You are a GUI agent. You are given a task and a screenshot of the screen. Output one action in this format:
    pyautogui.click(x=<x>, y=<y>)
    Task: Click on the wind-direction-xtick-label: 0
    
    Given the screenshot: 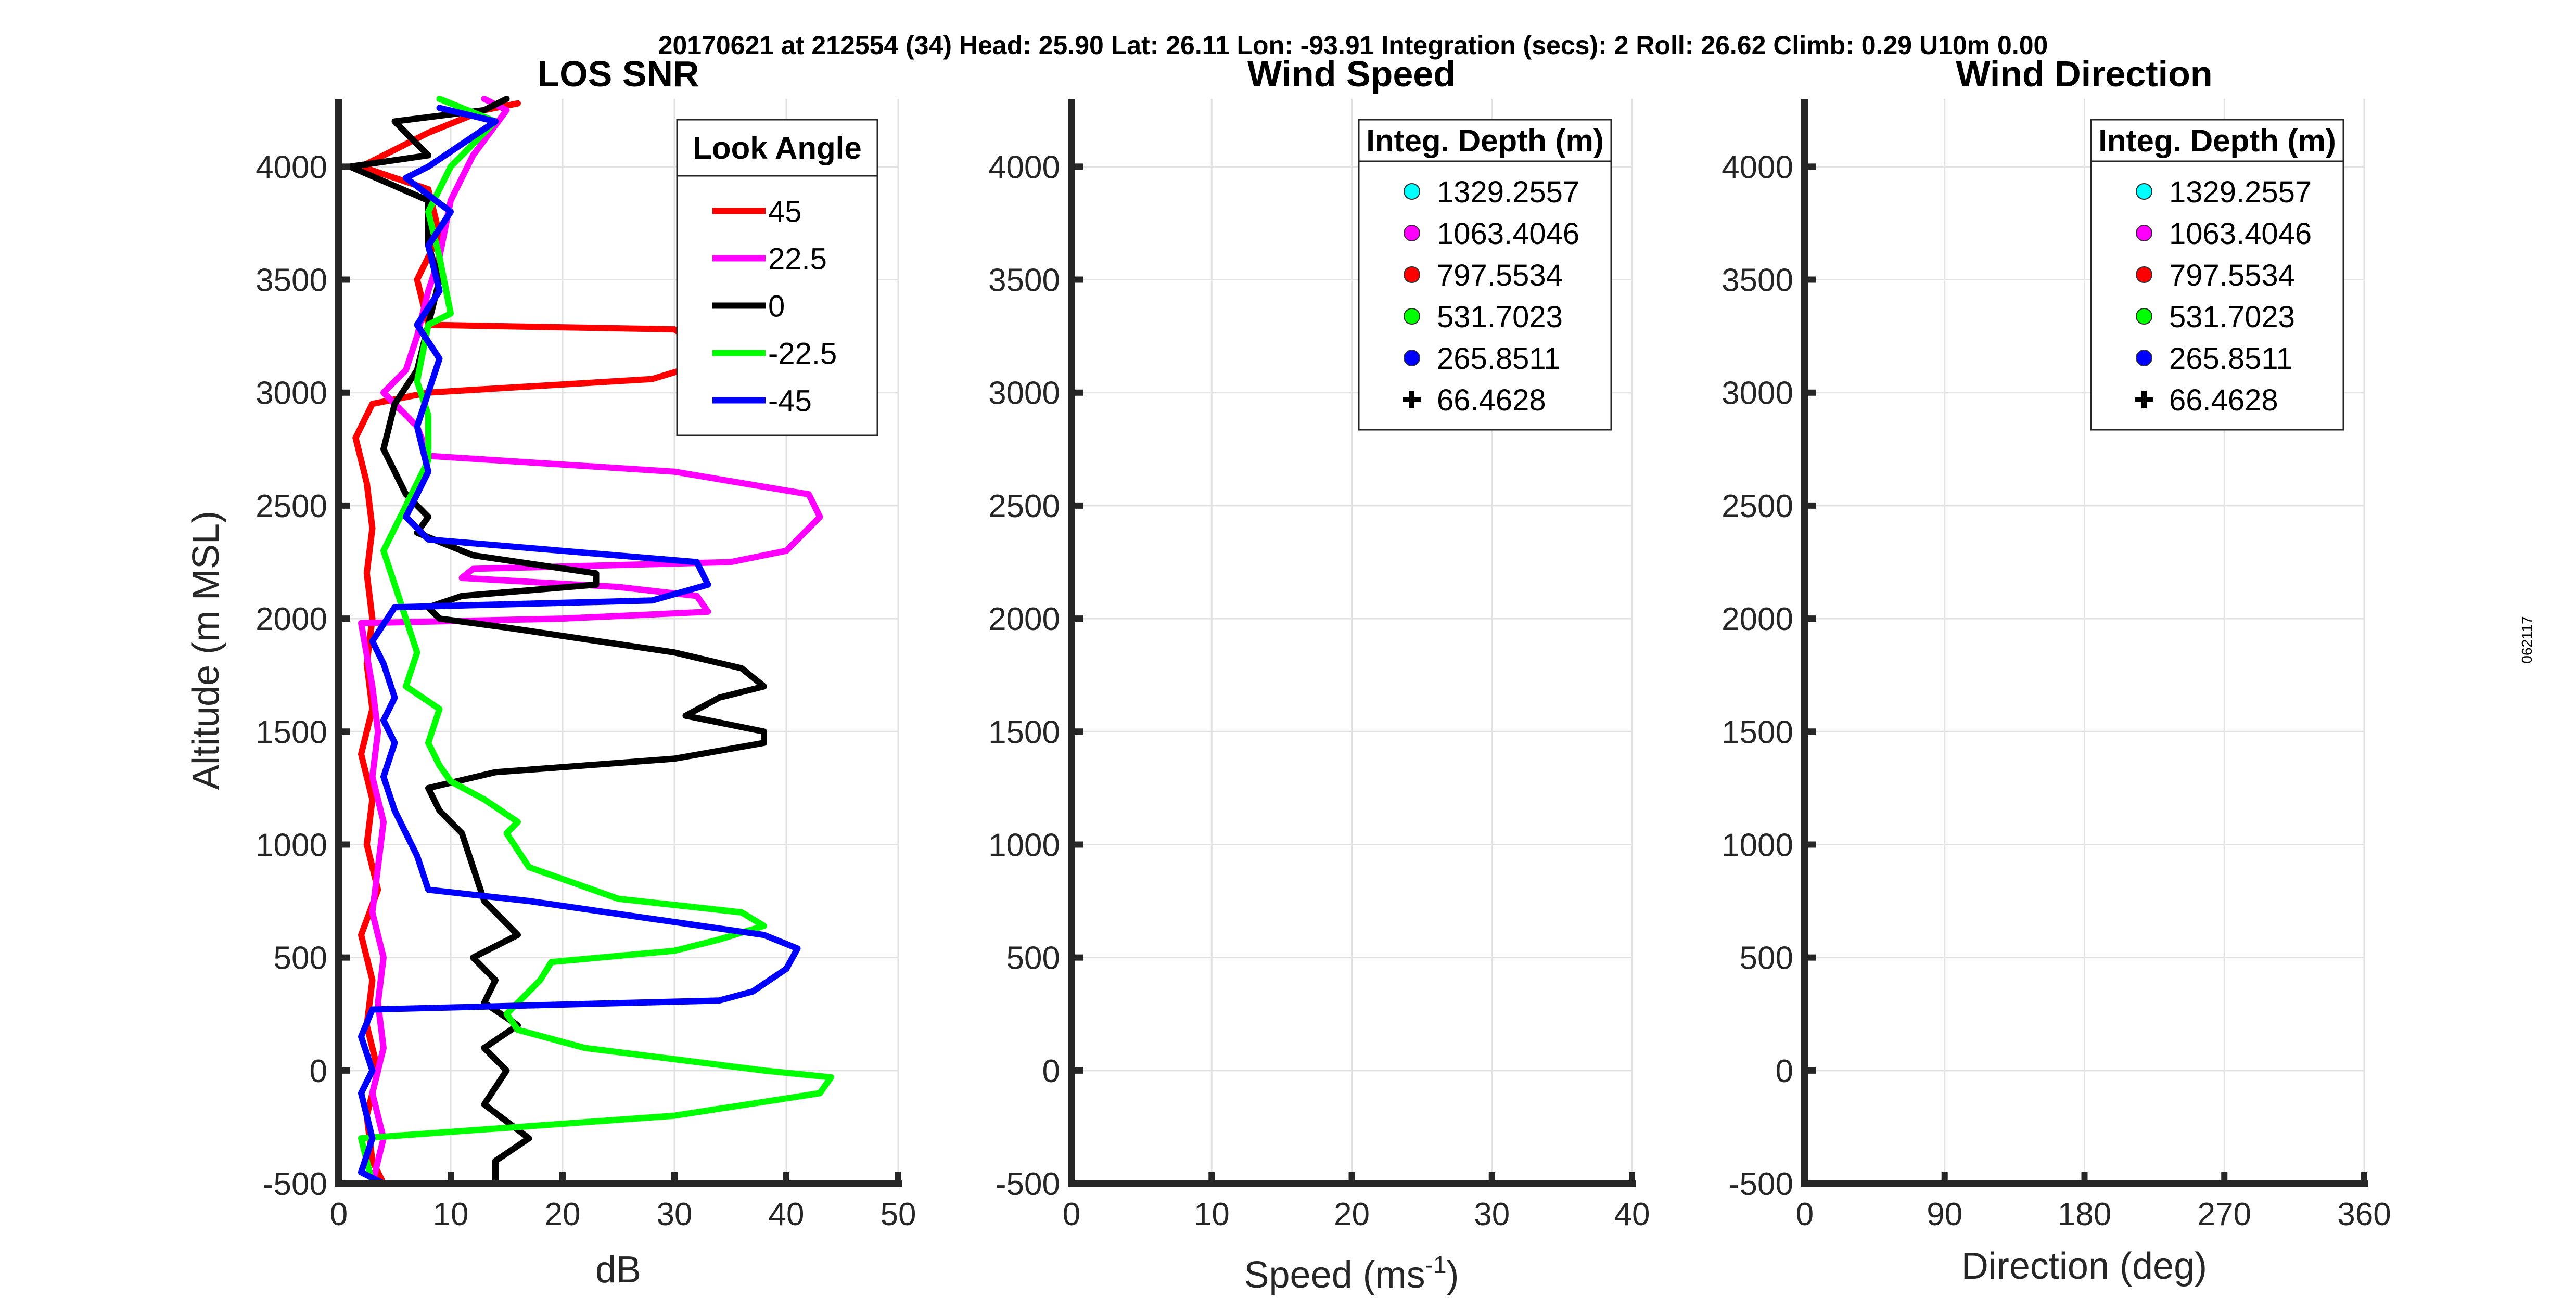 What is the action you would take?
    pyautogui.click(x=1805, y=1214)
    